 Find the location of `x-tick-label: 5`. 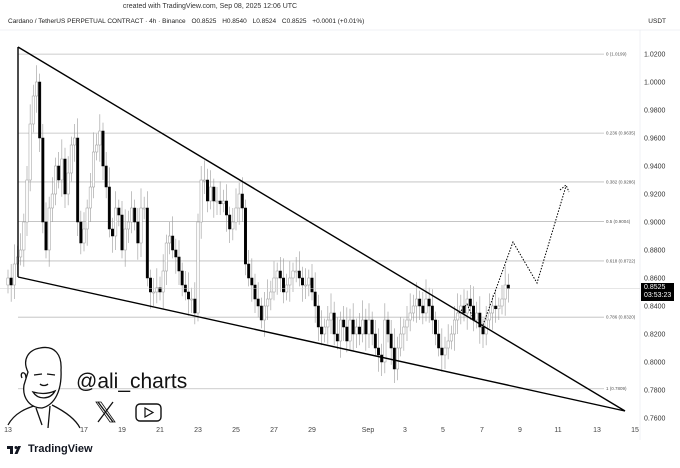

x-tick-label: 5 is located at coordinates (443, 430).